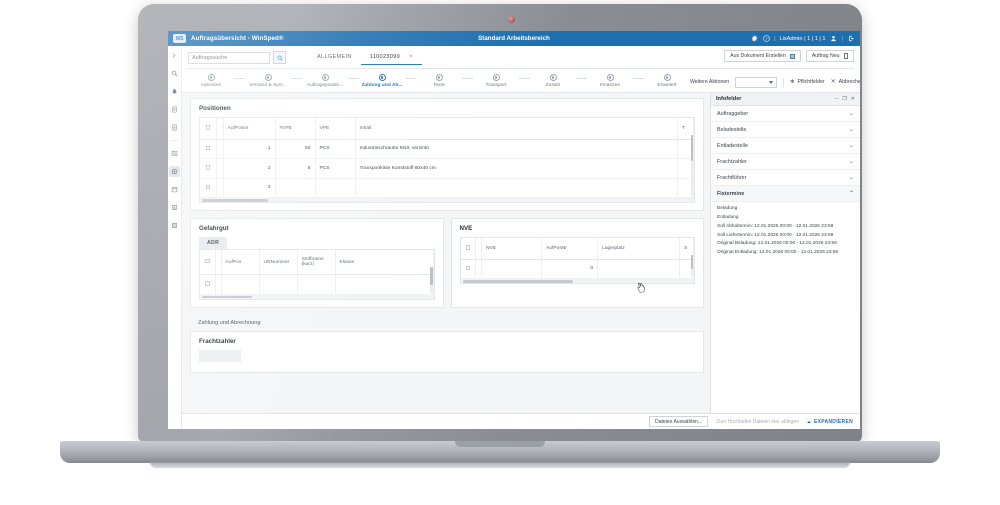  I want to click on table-row: 1 50 PCS Industrieschraube M10, verzinkt, so click(447, 149).